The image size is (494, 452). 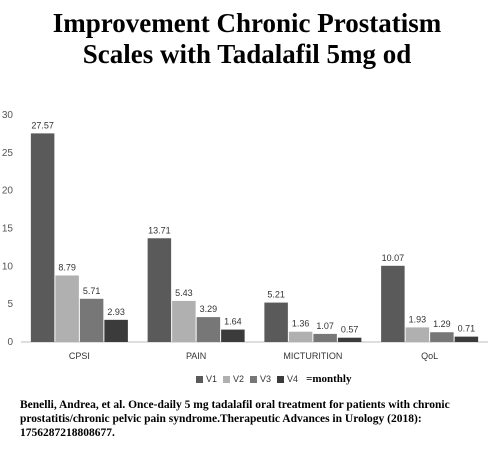 I want to click on legend-note: =monthly, so click(x=329, y=379).